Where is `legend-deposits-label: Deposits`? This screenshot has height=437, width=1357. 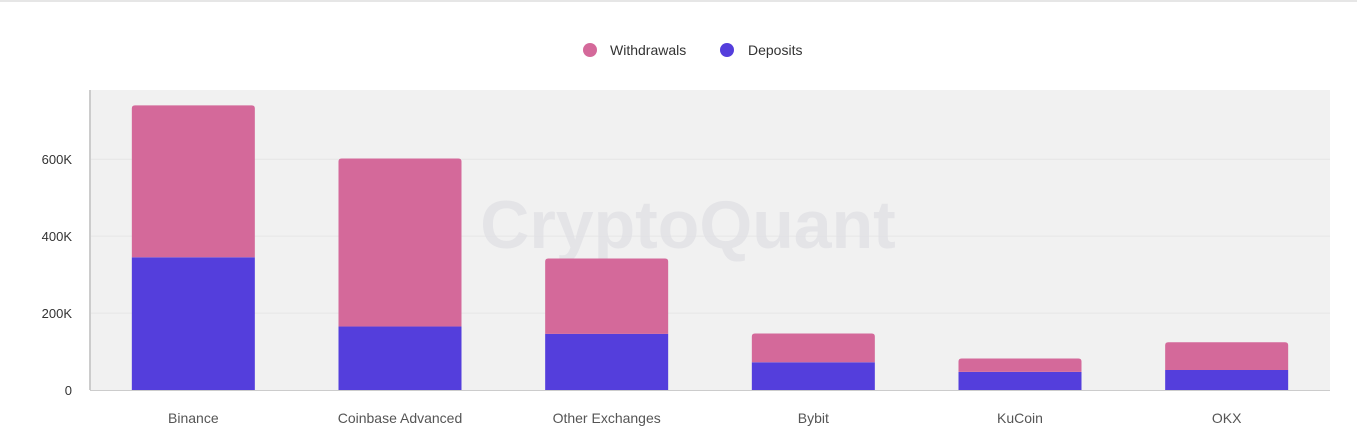
legend-deposits-label: Deposits is located at coordinates (775, 50).